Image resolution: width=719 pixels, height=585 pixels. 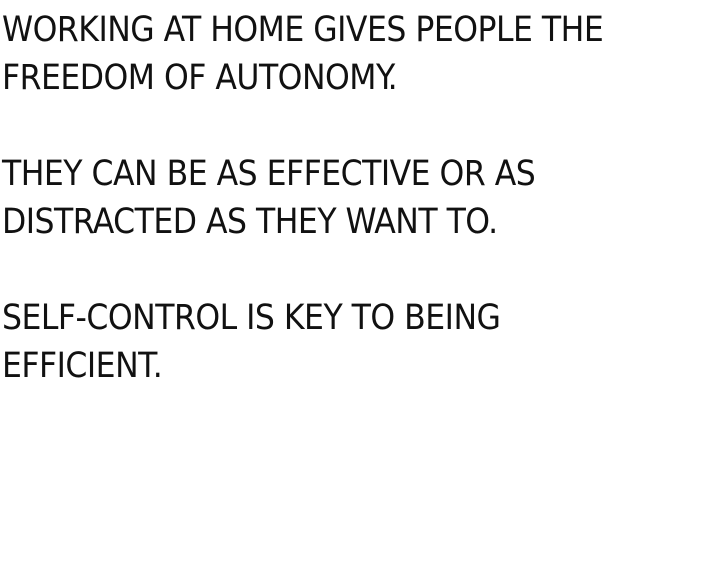 What do you see at coordinates (200, 78) in the screenshot?
I see `text-line: FREEDOM OF AUTONOMY.` at bounding box center [200, 78].